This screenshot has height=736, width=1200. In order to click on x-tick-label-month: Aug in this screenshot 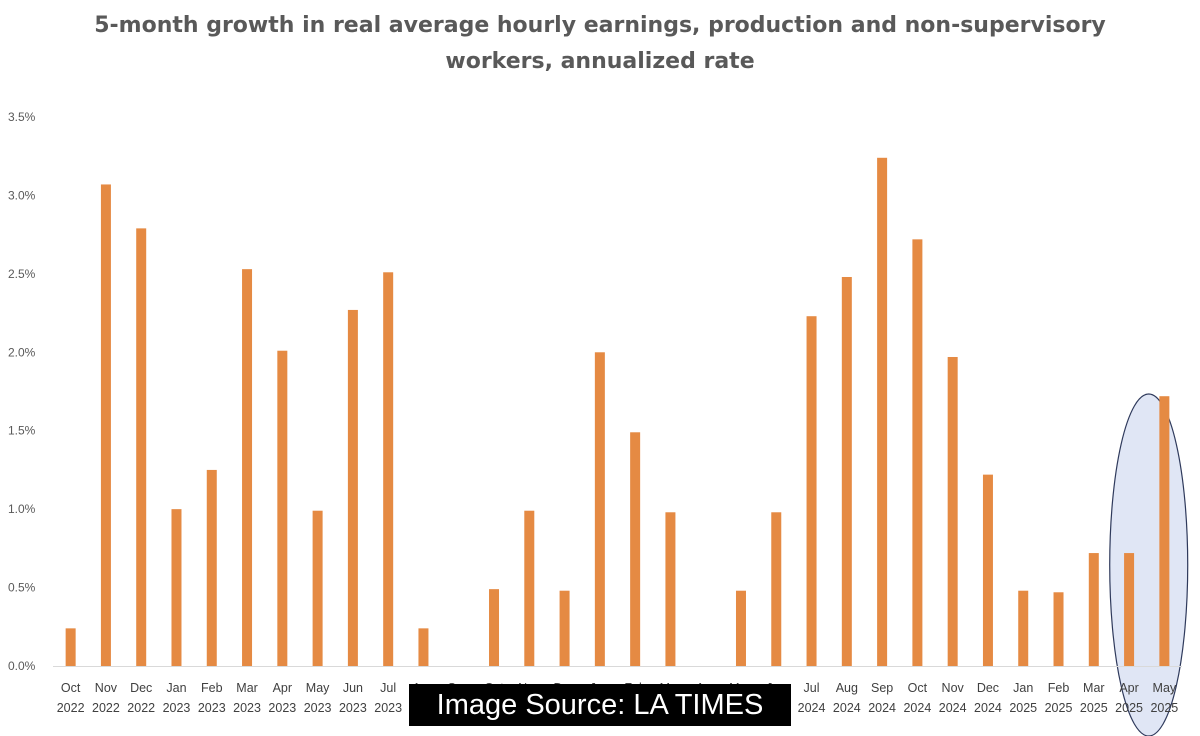, I will do `click(847, 688)`.